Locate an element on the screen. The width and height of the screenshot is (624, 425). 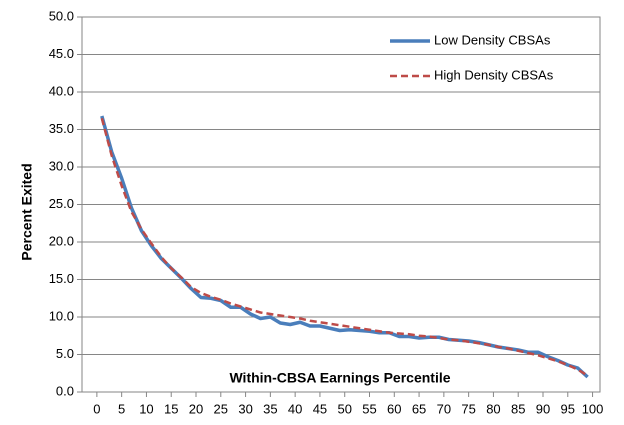
x-tick-label: 60 is located at coordinates (394, 408).